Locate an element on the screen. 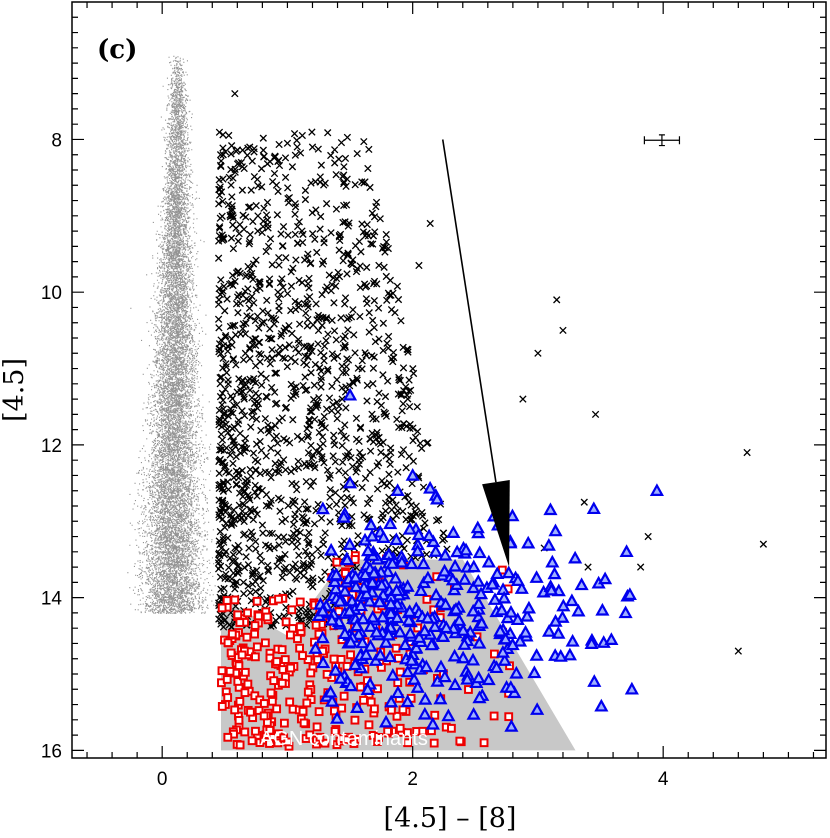  y-tick-label: 12 is located at coordinates (51, 446).